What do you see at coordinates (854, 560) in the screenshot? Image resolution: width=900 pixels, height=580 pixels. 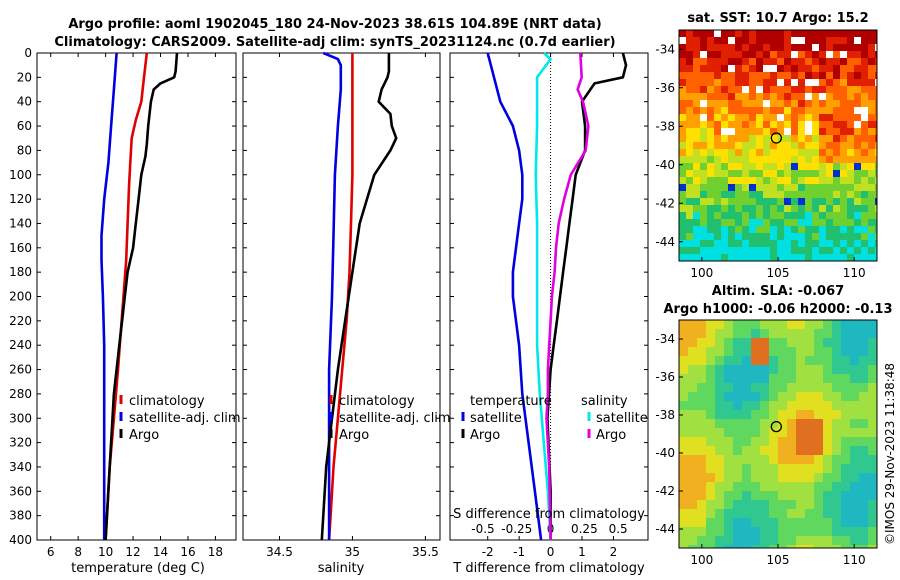 I see `sla-map-lon-label: 110` at bounding box center [854, 560].